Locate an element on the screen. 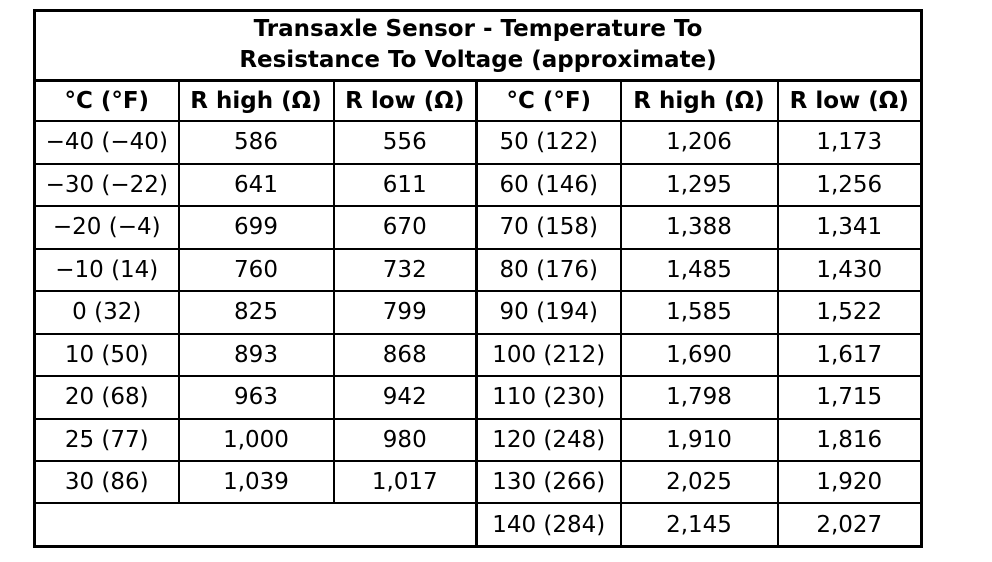 The height and width of the screenshot is (562, 992). right-r-high-cell: 1,295 is located at coordinates (699, 185).